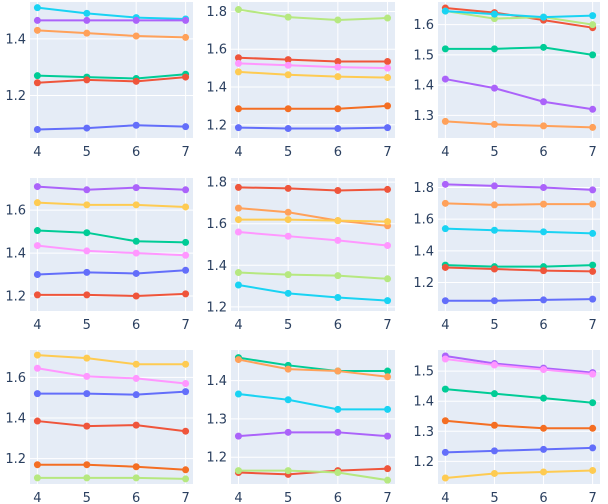 The width and height of the screenshot is (608, 504). What do you see at coordinates (423, 55) in the screenshot?
I see `y-tick-label: 1.5` at bounding box center [423, 55].